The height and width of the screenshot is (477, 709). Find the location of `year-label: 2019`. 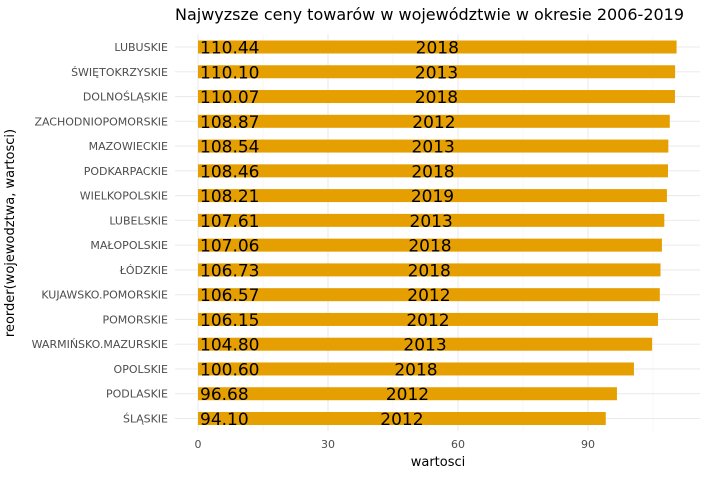

year-label: 2019 is located at coordinates (432, 197).